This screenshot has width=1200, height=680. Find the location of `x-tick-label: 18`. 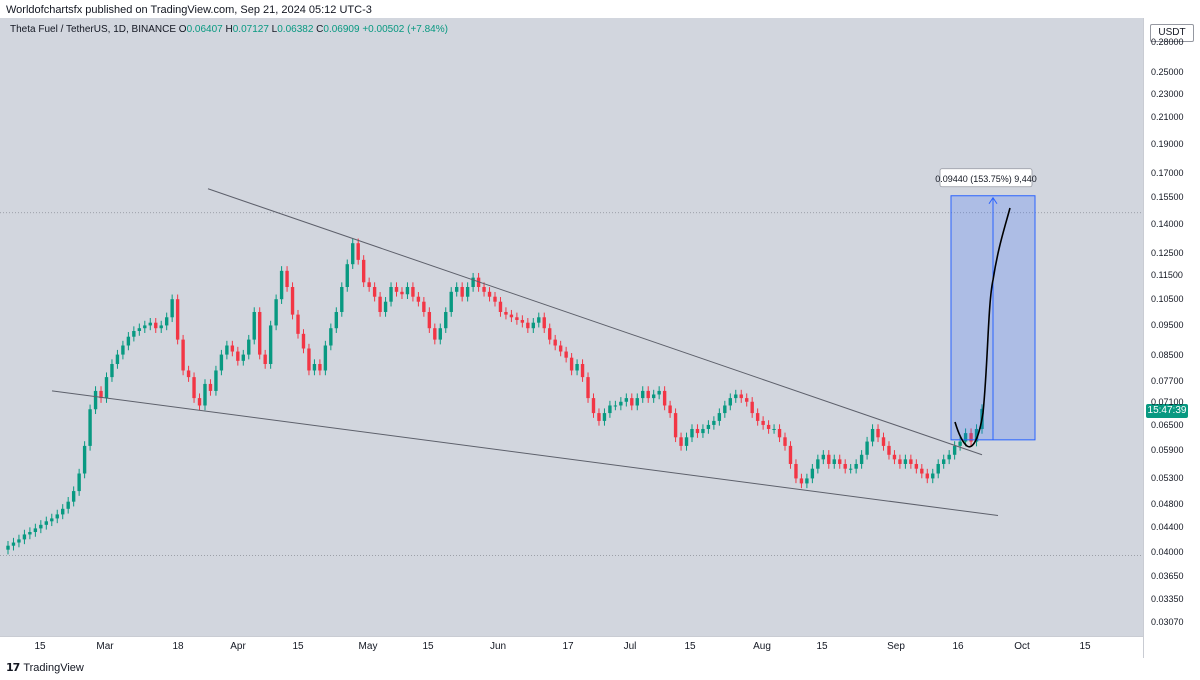

x-tick-label: 18 is located at coordinates (178, 646).